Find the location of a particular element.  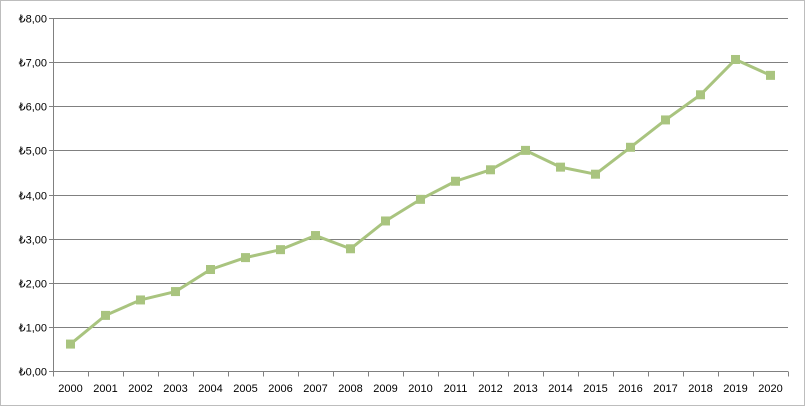

y-tick-label: ₺2,00 is located at coordinates (33, 285).